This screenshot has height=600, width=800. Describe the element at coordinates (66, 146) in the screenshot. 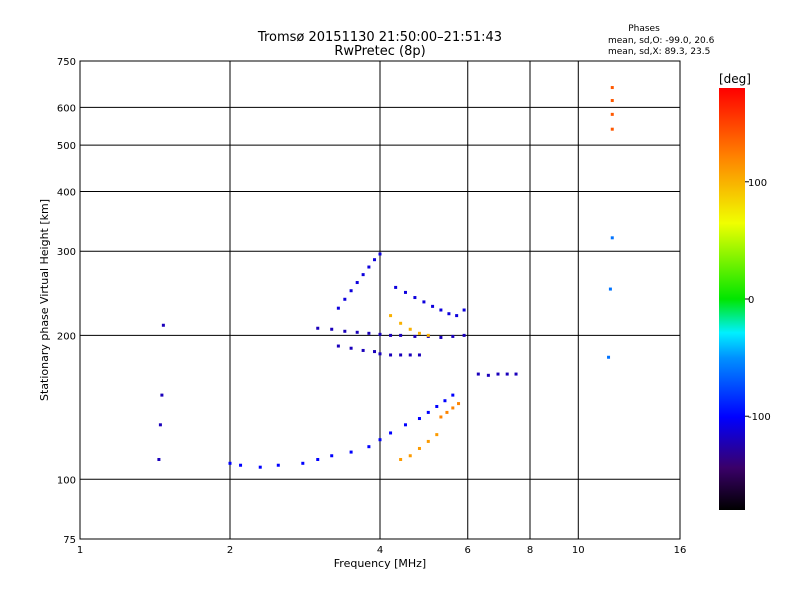

I see `y-tick-label: 500` at that location.